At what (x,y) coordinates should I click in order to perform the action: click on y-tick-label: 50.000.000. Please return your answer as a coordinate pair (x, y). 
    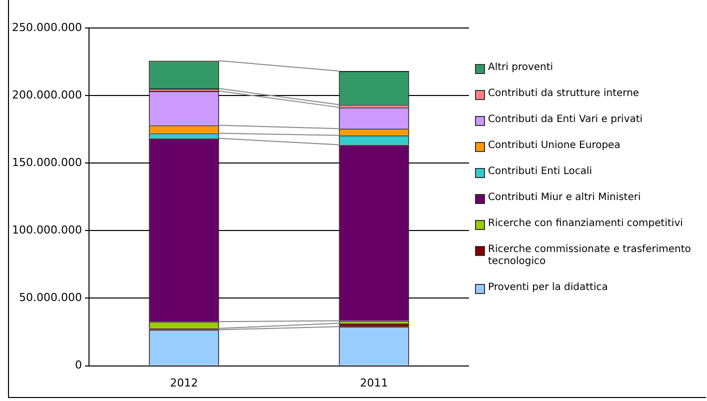
    Looking at the image, I should click on (50, 297).